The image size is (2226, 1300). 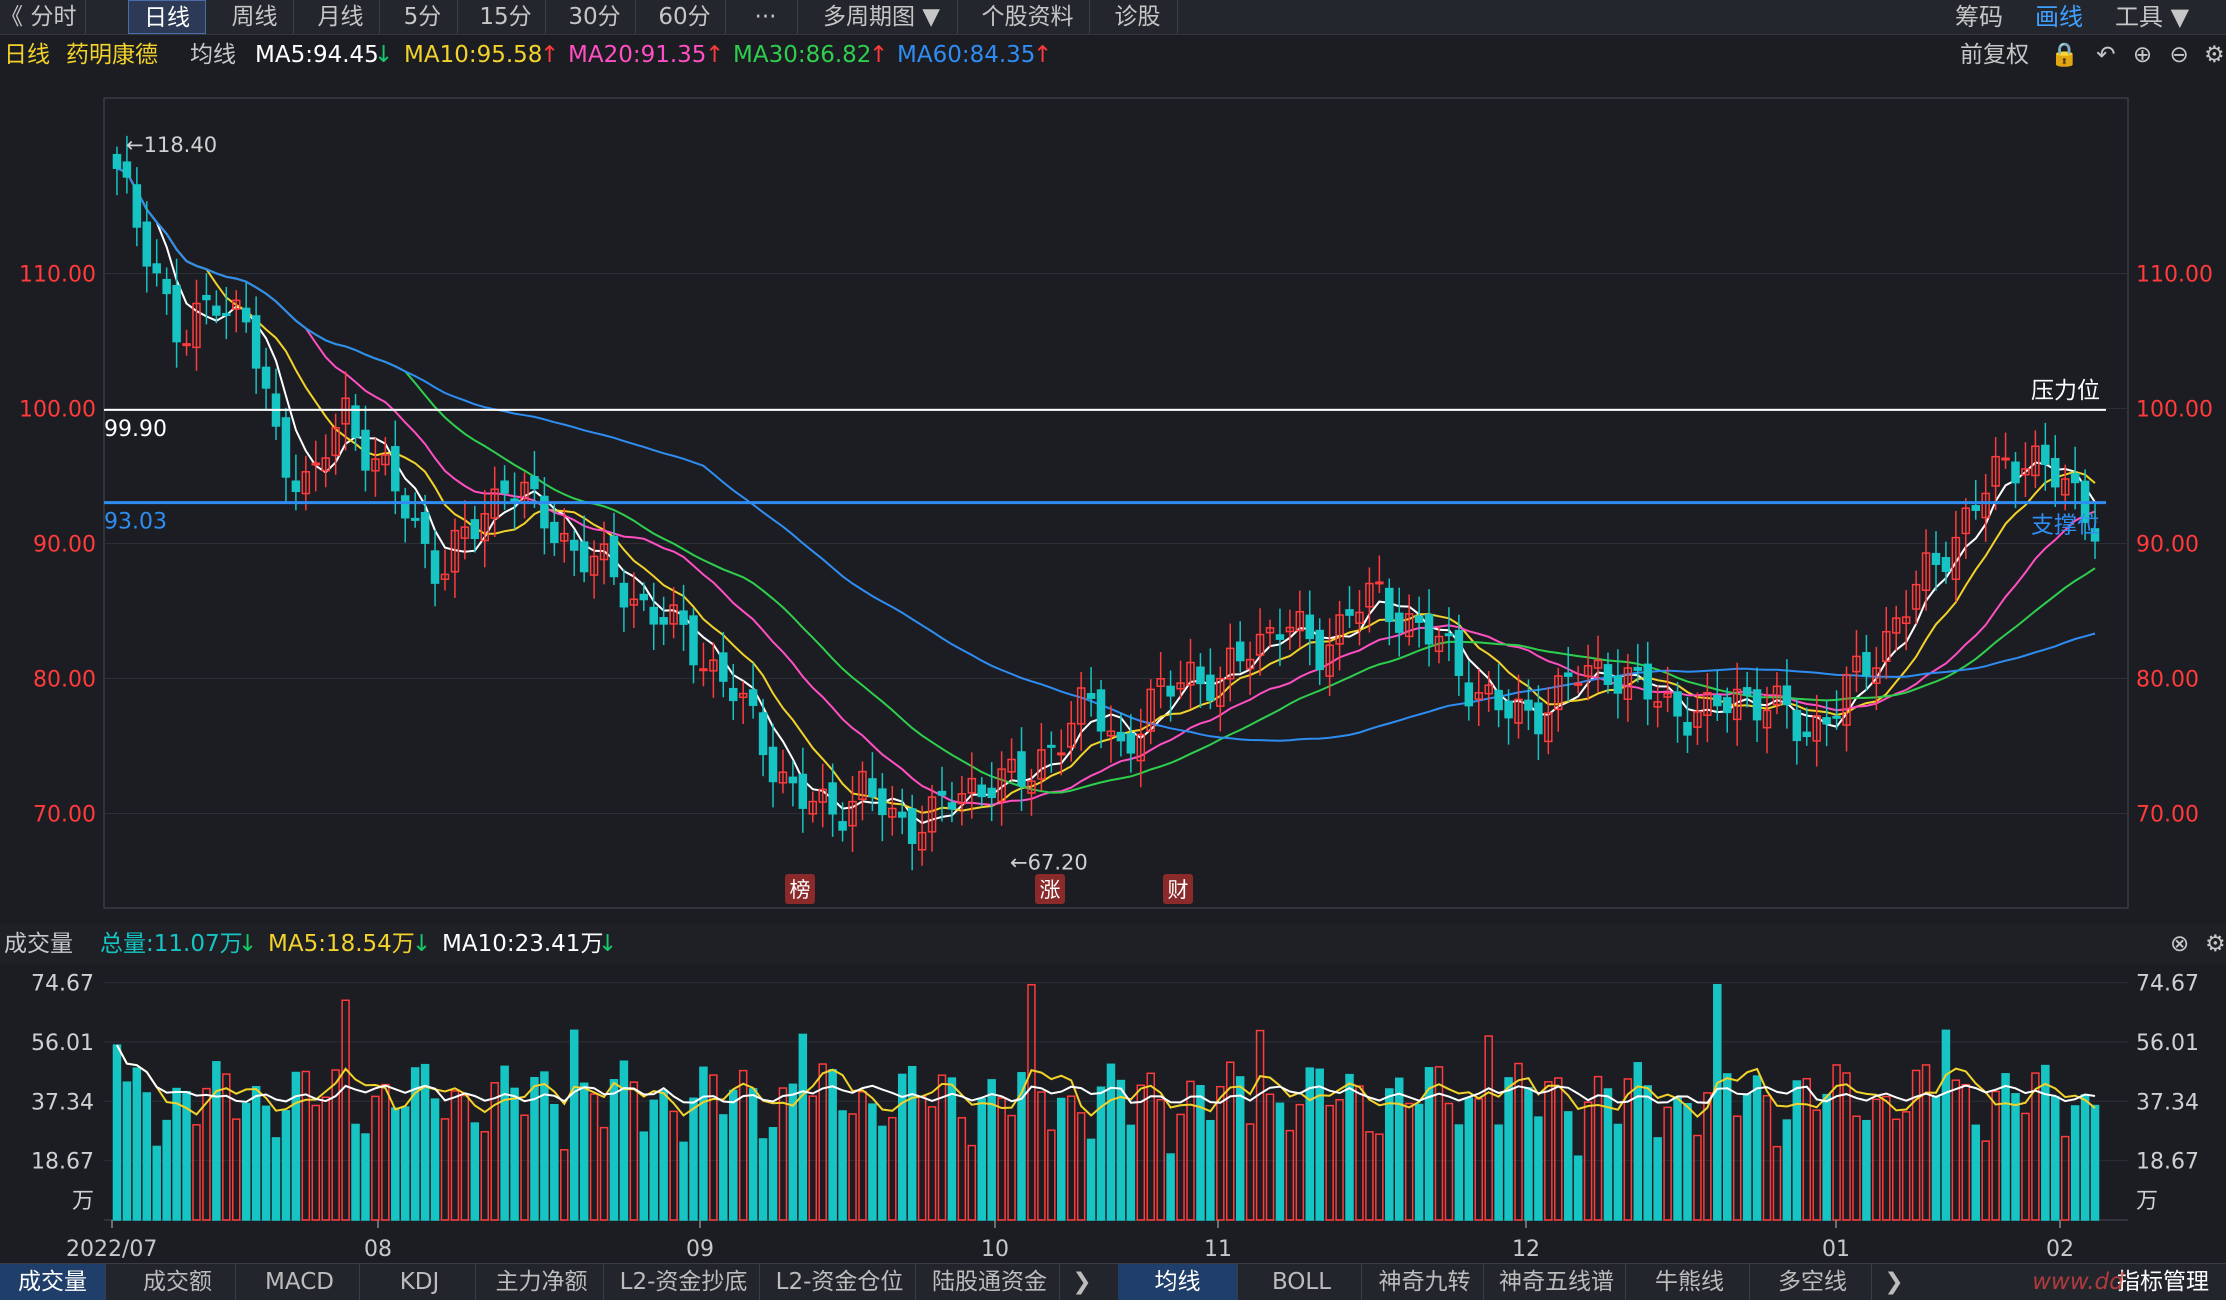 I want to click on scroll-right-icon: ❯, so click(x=1082, y=1282).